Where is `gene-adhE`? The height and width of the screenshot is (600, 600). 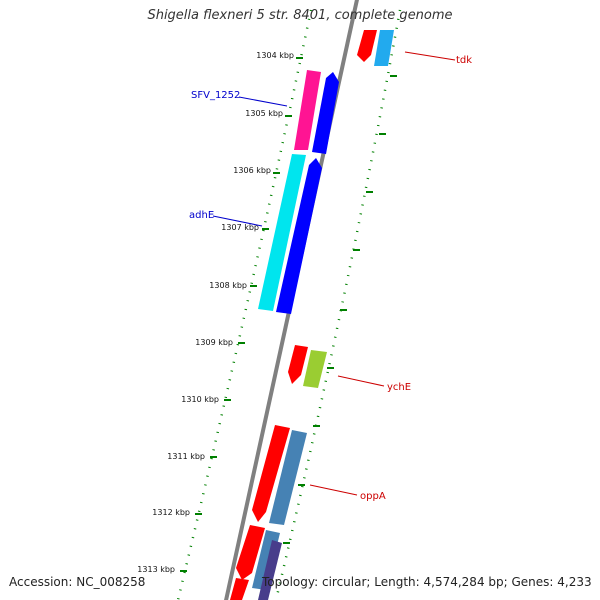 gene-adhE is located at coordinates (282, 232).